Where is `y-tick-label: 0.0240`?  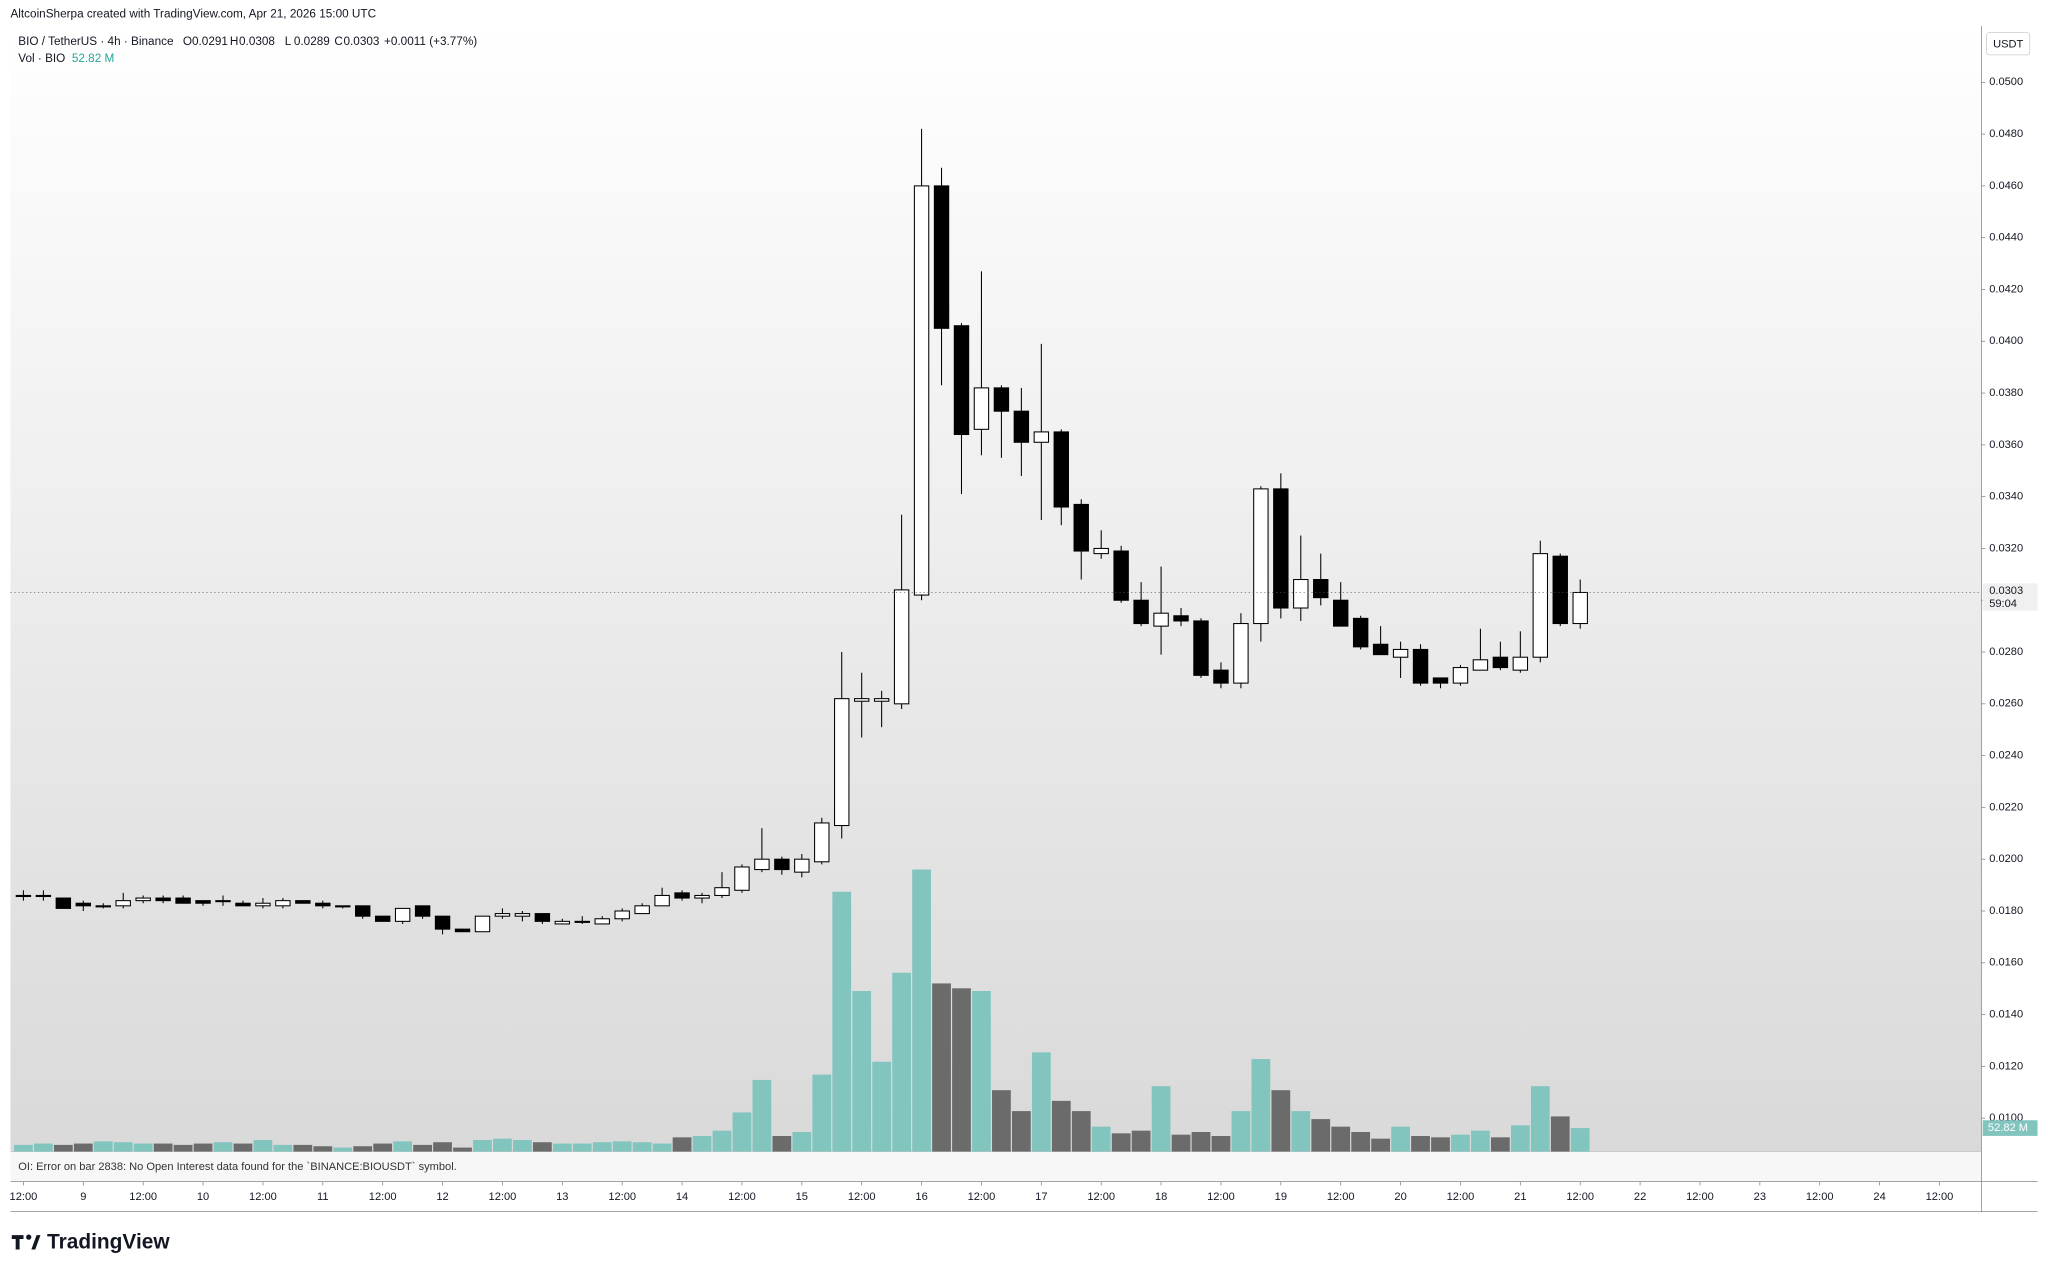 y-tick-label: 0.0240 is located at coordinates (2006, 756).